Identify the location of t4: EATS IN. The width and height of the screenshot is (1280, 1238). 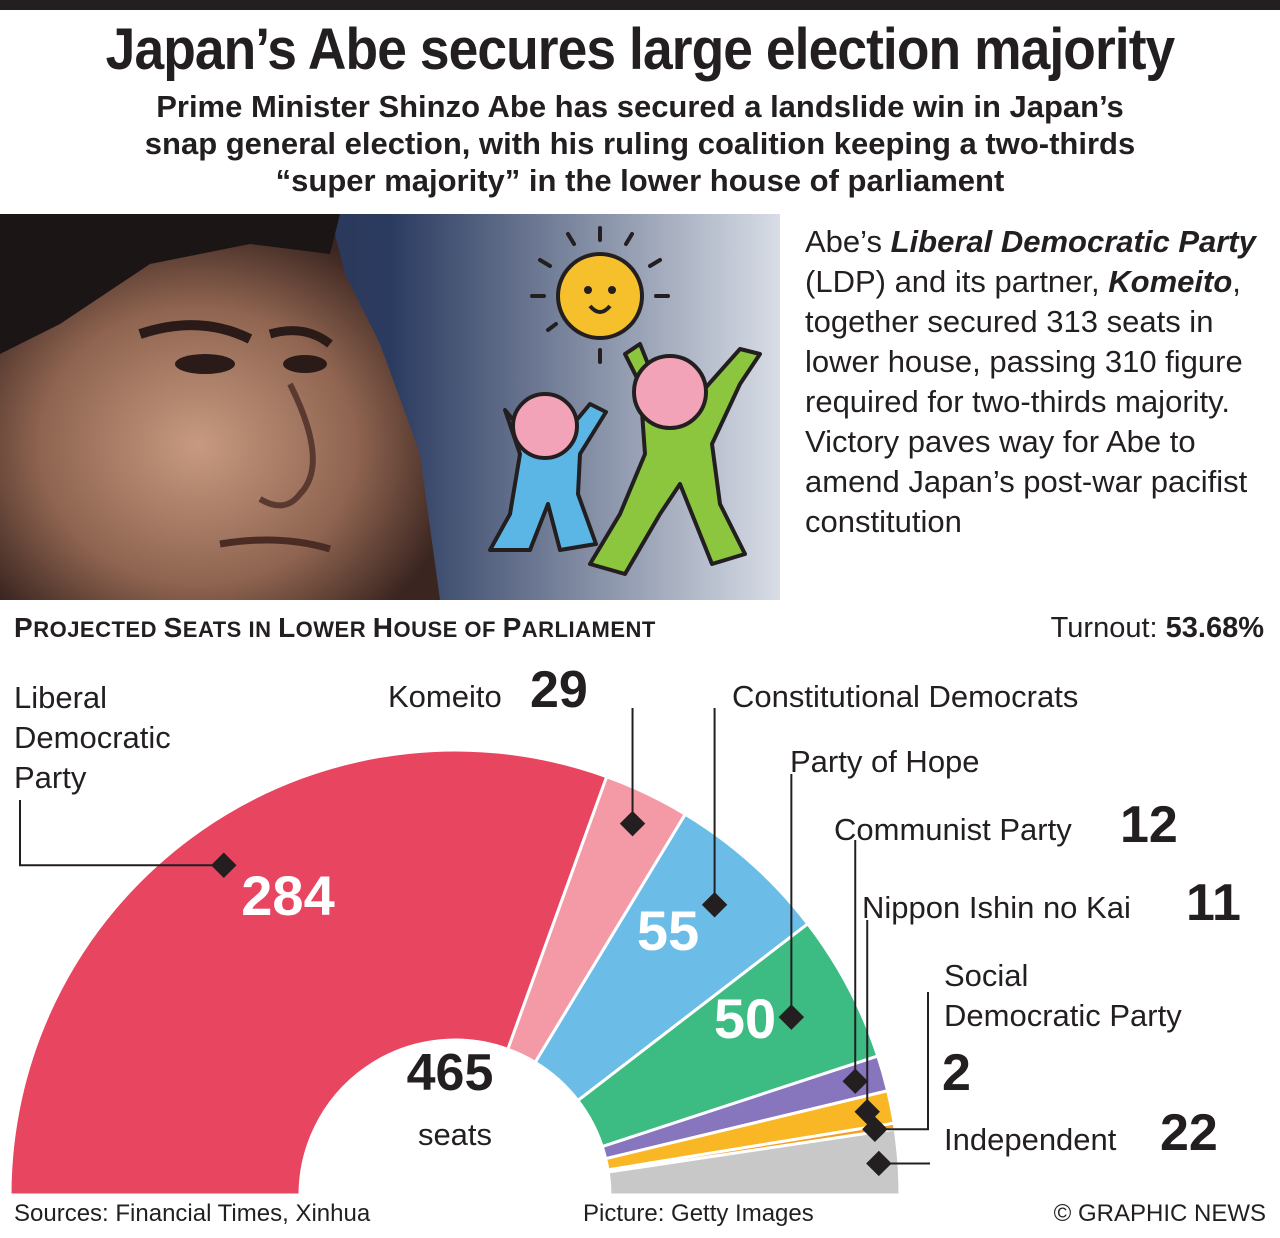
(230, 629).